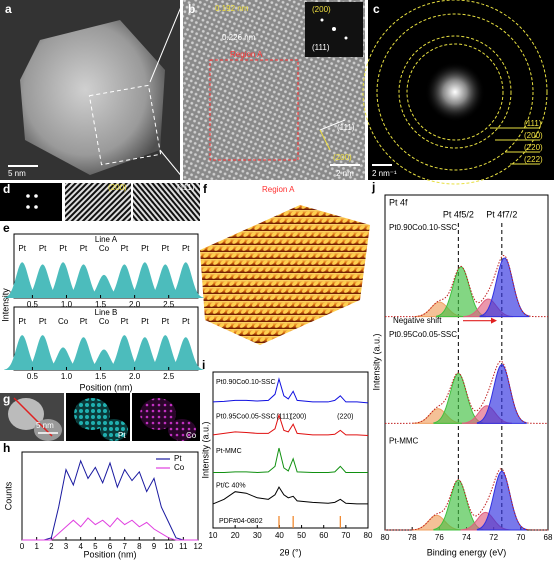 This screenshot has height=561, width=554. What do you see at coordinates (80, 546) in the screenshot?
I see `x-tick-label: 4` at bounding box center [80, 546].